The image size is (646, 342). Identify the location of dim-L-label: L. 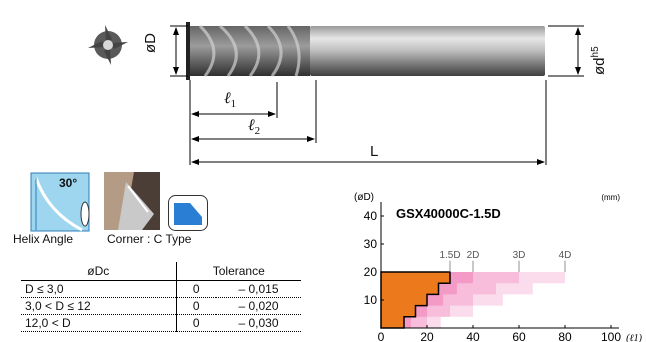
(374, 151).